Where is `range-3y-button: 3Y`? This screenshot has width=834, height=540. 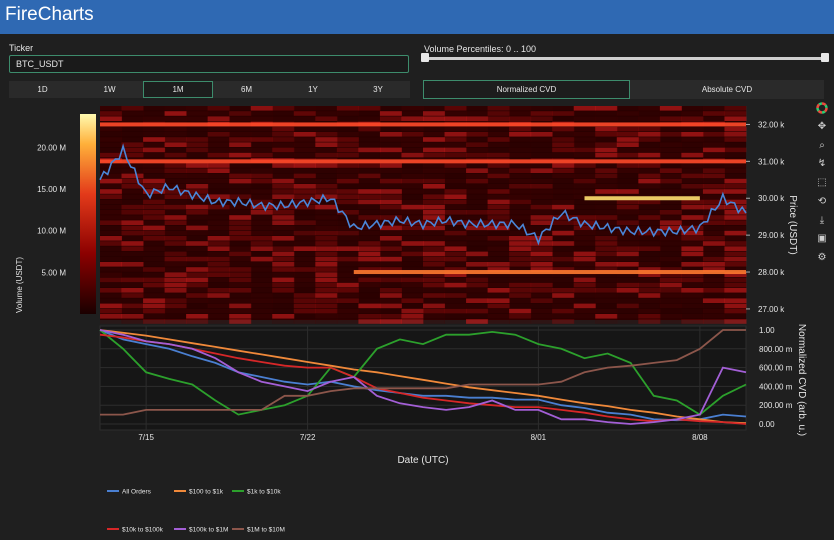 range-3y-button: 3Y is located at coordinates (378, 89).